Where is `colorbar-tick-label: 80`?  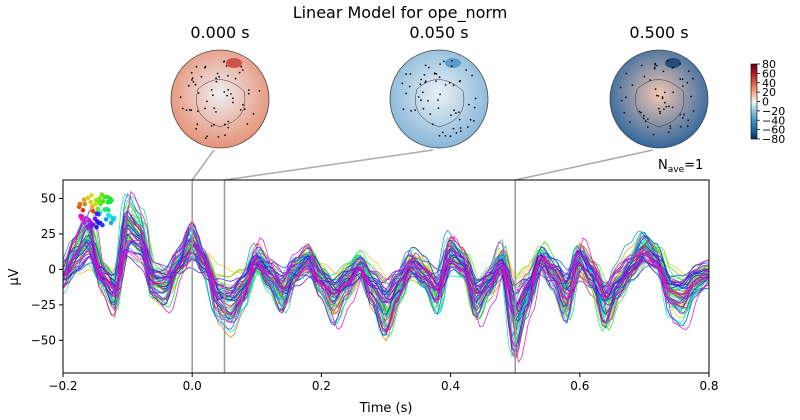
colorbar-tick-label: 80 is located at coordinates (769, 64).